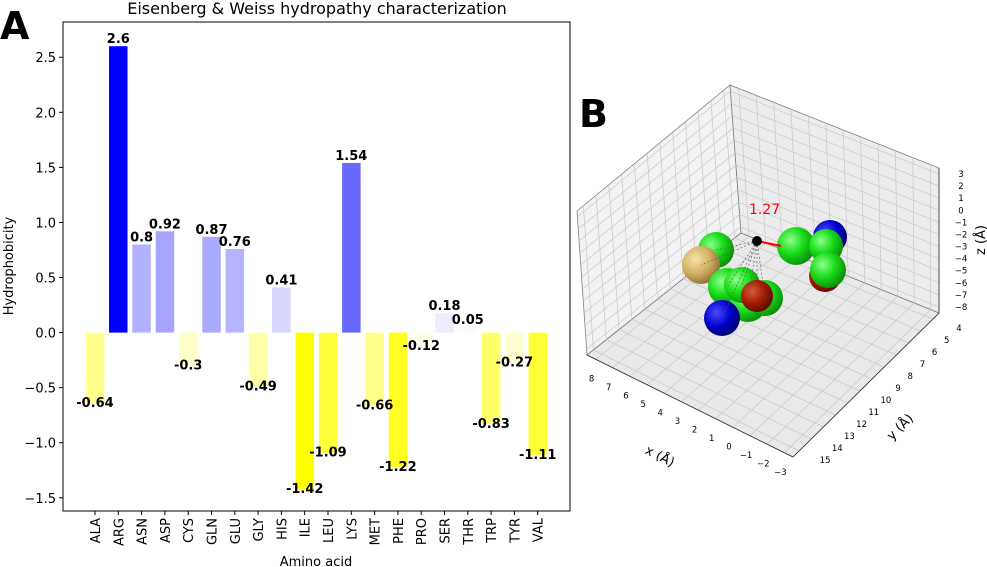 Image resolution: width=987 pixels, height=567 pixels. What do you see at coordinates (763, 464) in the screenshot?
I see `x3d-tick-label: −2` at bounding box center [763, 464].